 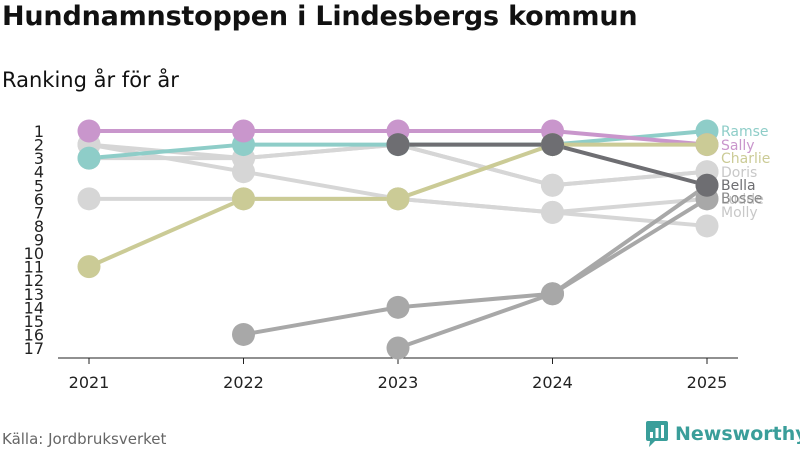 What do you see at coordinates (657, 434) in the screenshot?
I see `newsworthy-logo-icon` at bounding box center [657, 434].